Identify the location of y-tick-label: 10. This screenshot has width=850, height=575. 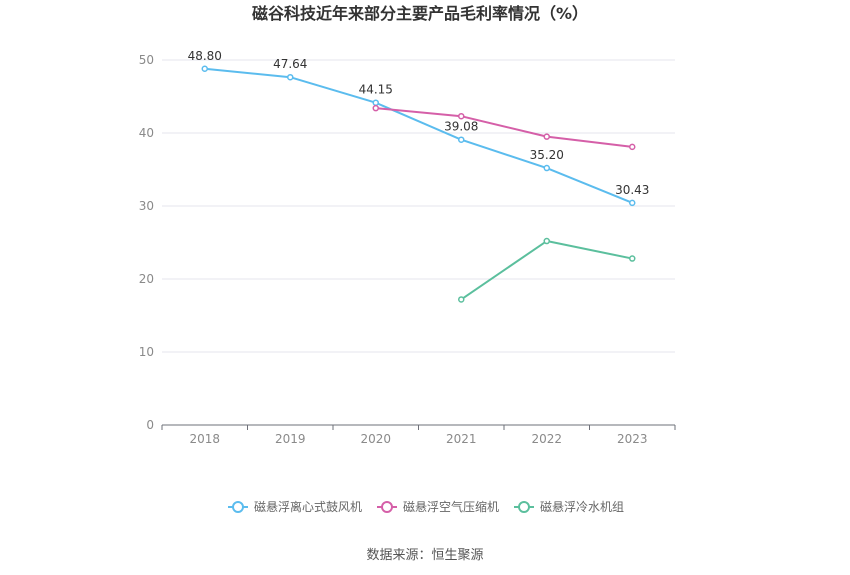
(146, 352).